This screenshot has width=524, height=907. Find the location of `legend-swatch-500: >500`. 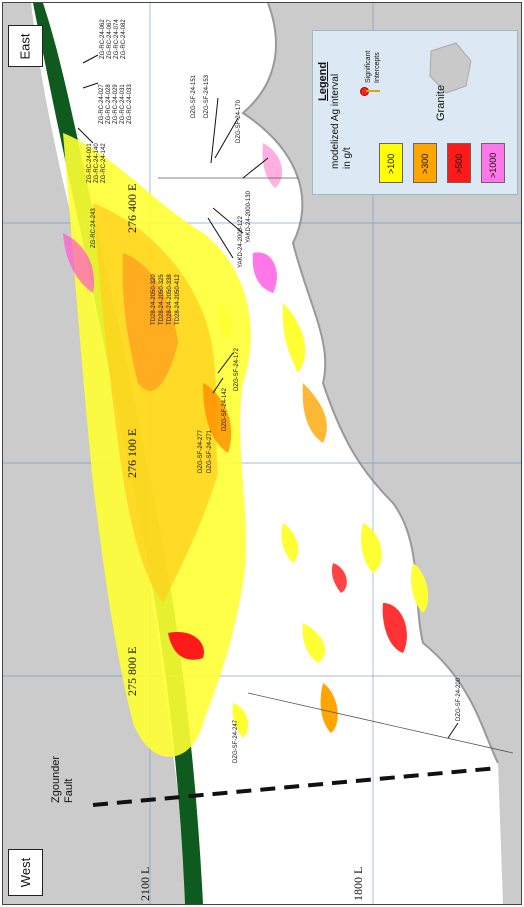

legend-swatch-500: >500 is located at coordinates (459, 163).